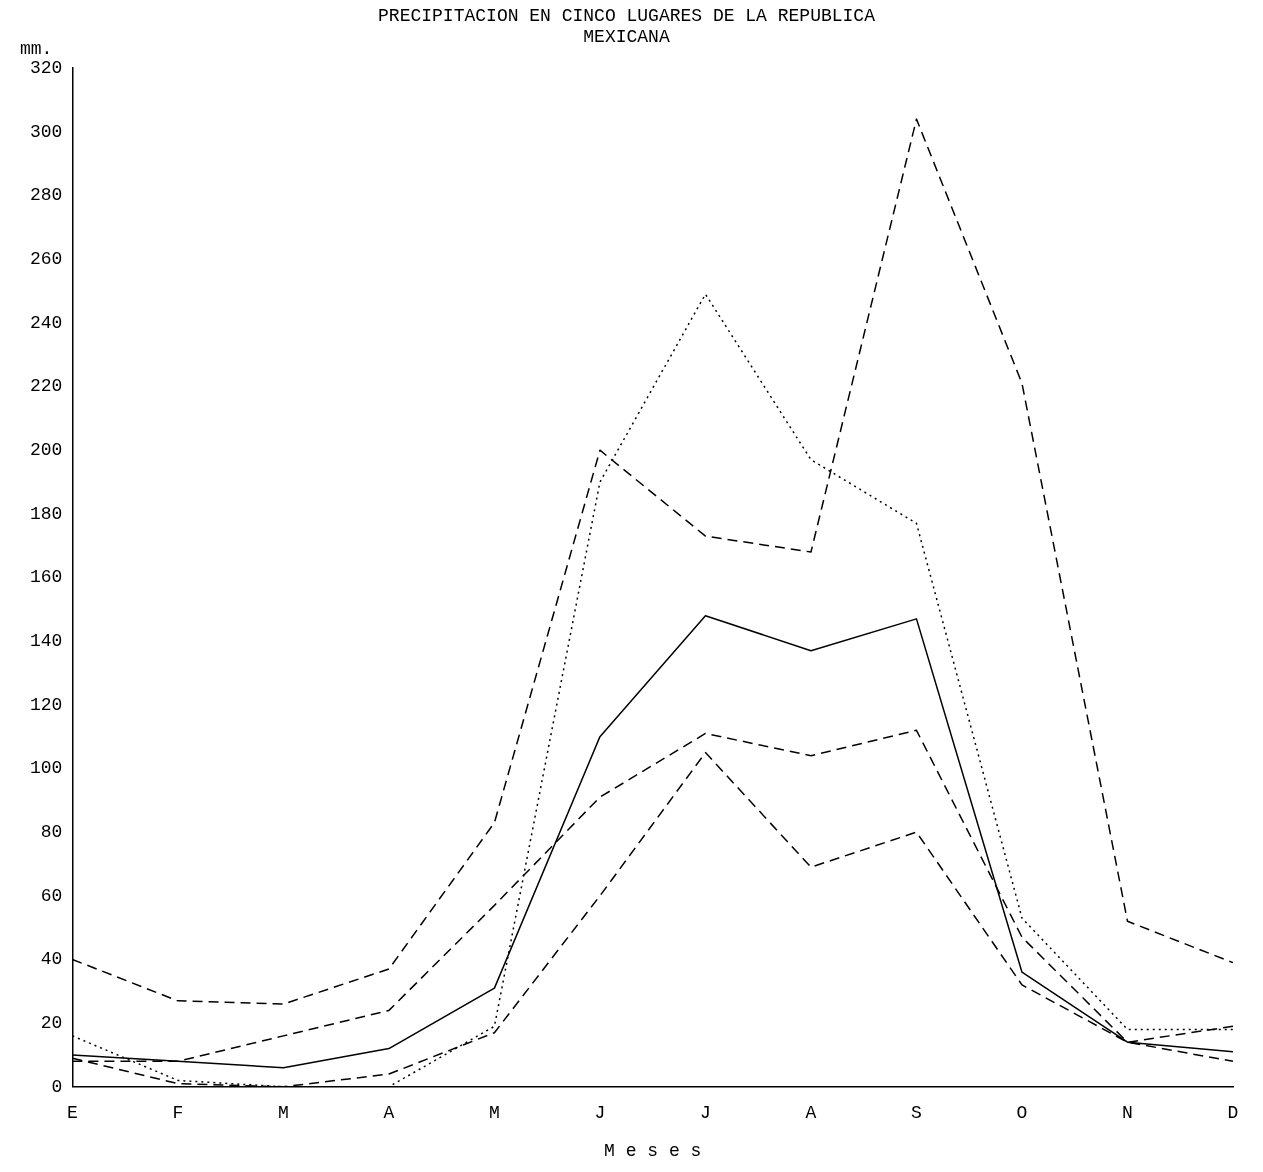 The image size is (1263, 1172). Describe the element at coordinates (46, 449) in the screenshot. I see `y-tick-label: 200` at that location.